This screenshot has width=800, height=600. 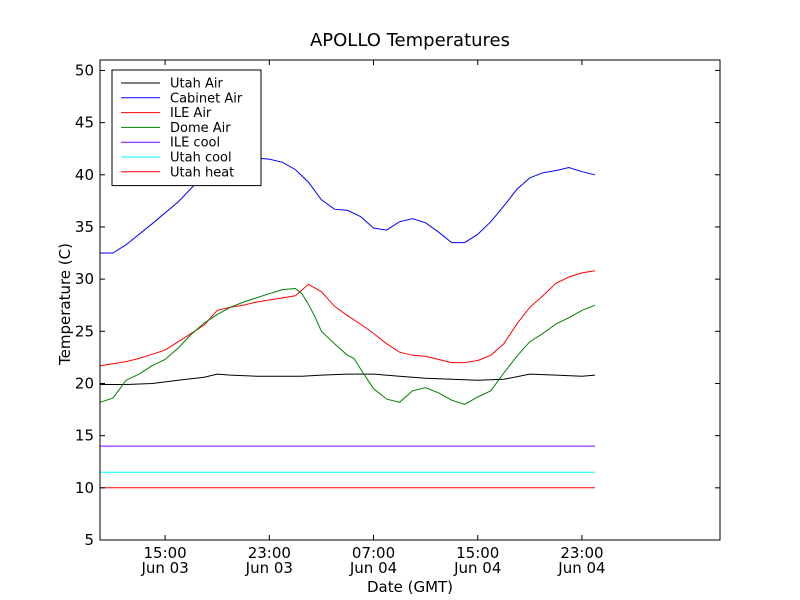 I want to click on legend-label-utah-air: Utah Air, so click(x=196, y=84).